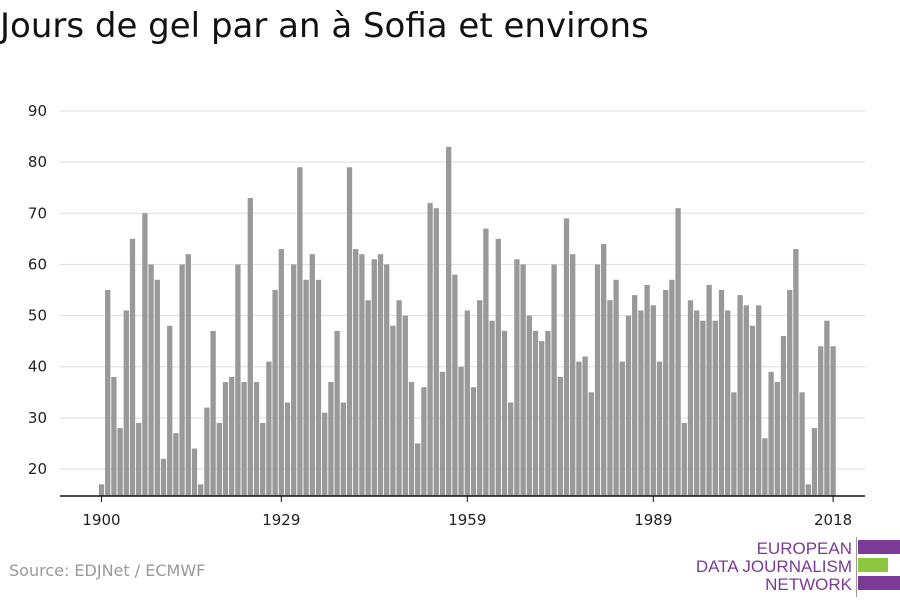 This screenshot has height=600, width=900. Describe the element at coordinates (523, 380) in the screenshot. I see `bar-1968` at that location.